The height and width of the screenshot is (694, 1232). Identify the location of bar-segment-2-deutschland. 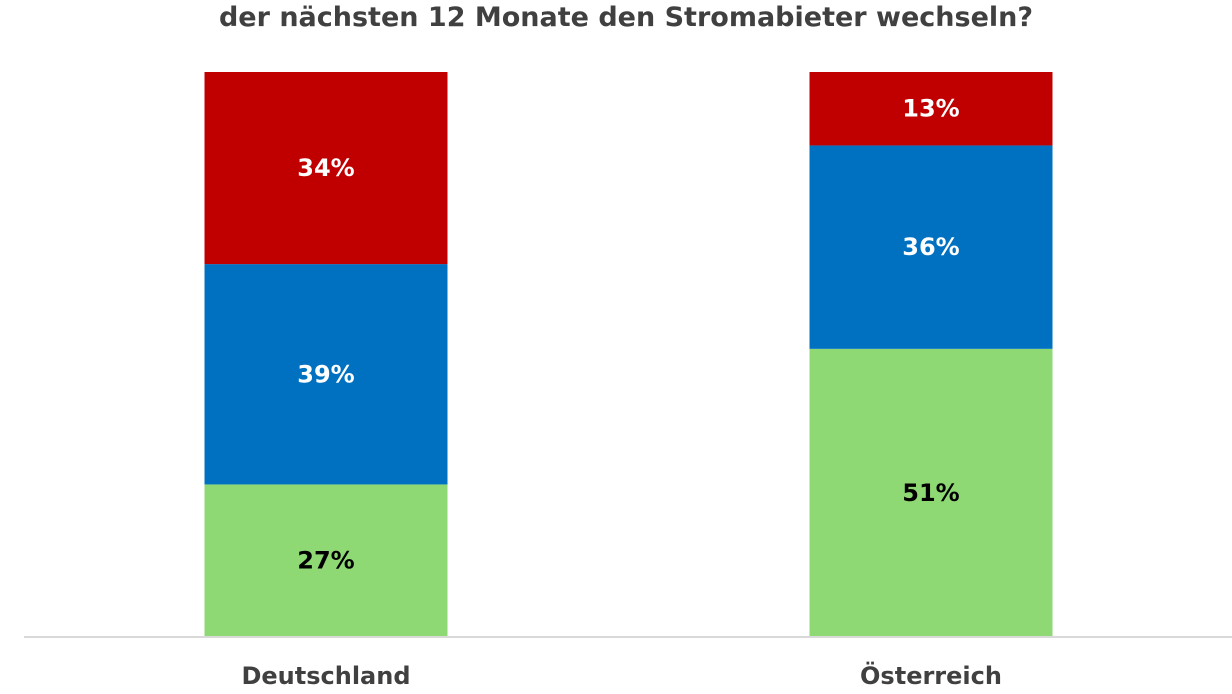
(326, 374).